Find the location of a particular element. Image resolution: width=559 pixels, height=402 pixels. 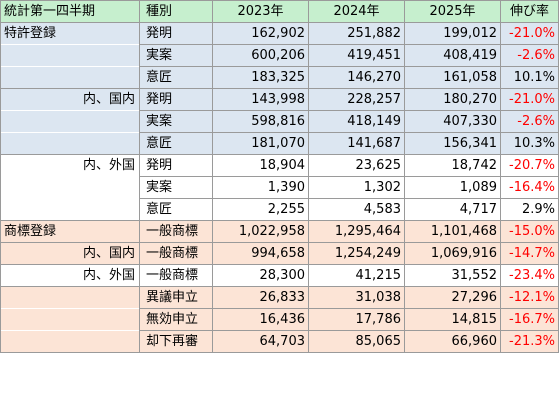

row-2023: 1,022,958 is located at coordinates (260, 231).